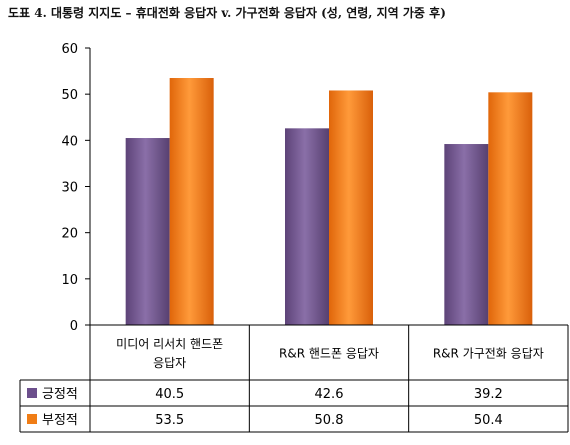  What do you see at coordinates (69, 49) in the screenshot?
I see `y-tick-label: 60` at bounding box center [69, 49].